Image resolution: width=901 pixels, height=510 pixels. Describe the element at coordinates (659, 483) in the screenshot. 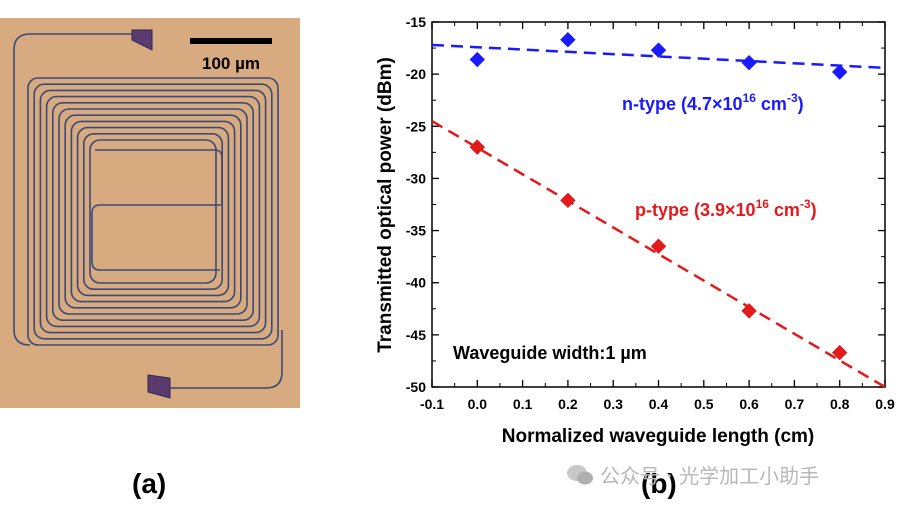

I see `panel-label-b: (b)` at that location.